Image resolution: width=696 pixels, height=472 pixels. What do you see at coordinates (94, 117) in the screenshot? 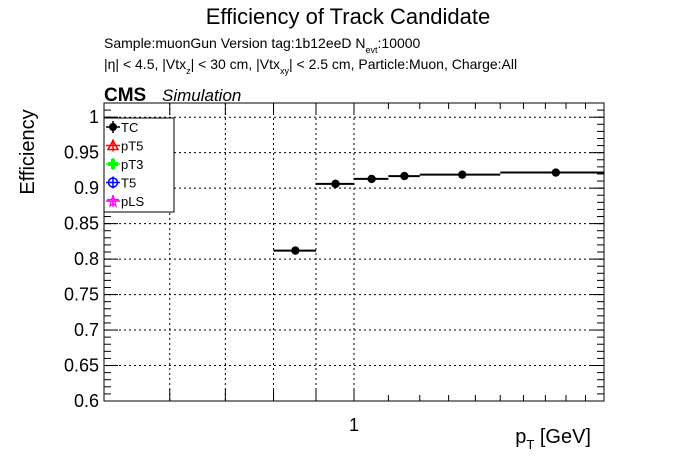
I see `y-tick-label: 1` at bounding box center [94, 117].